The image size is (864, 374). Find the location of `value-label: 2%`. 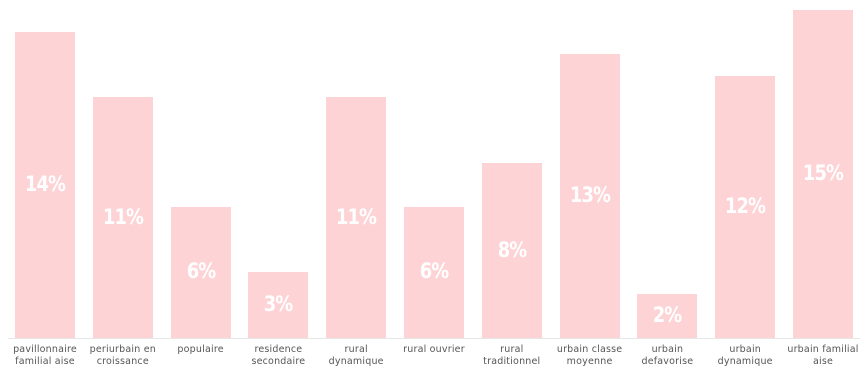

value-label: 2% is located at coordinates (667, 315).